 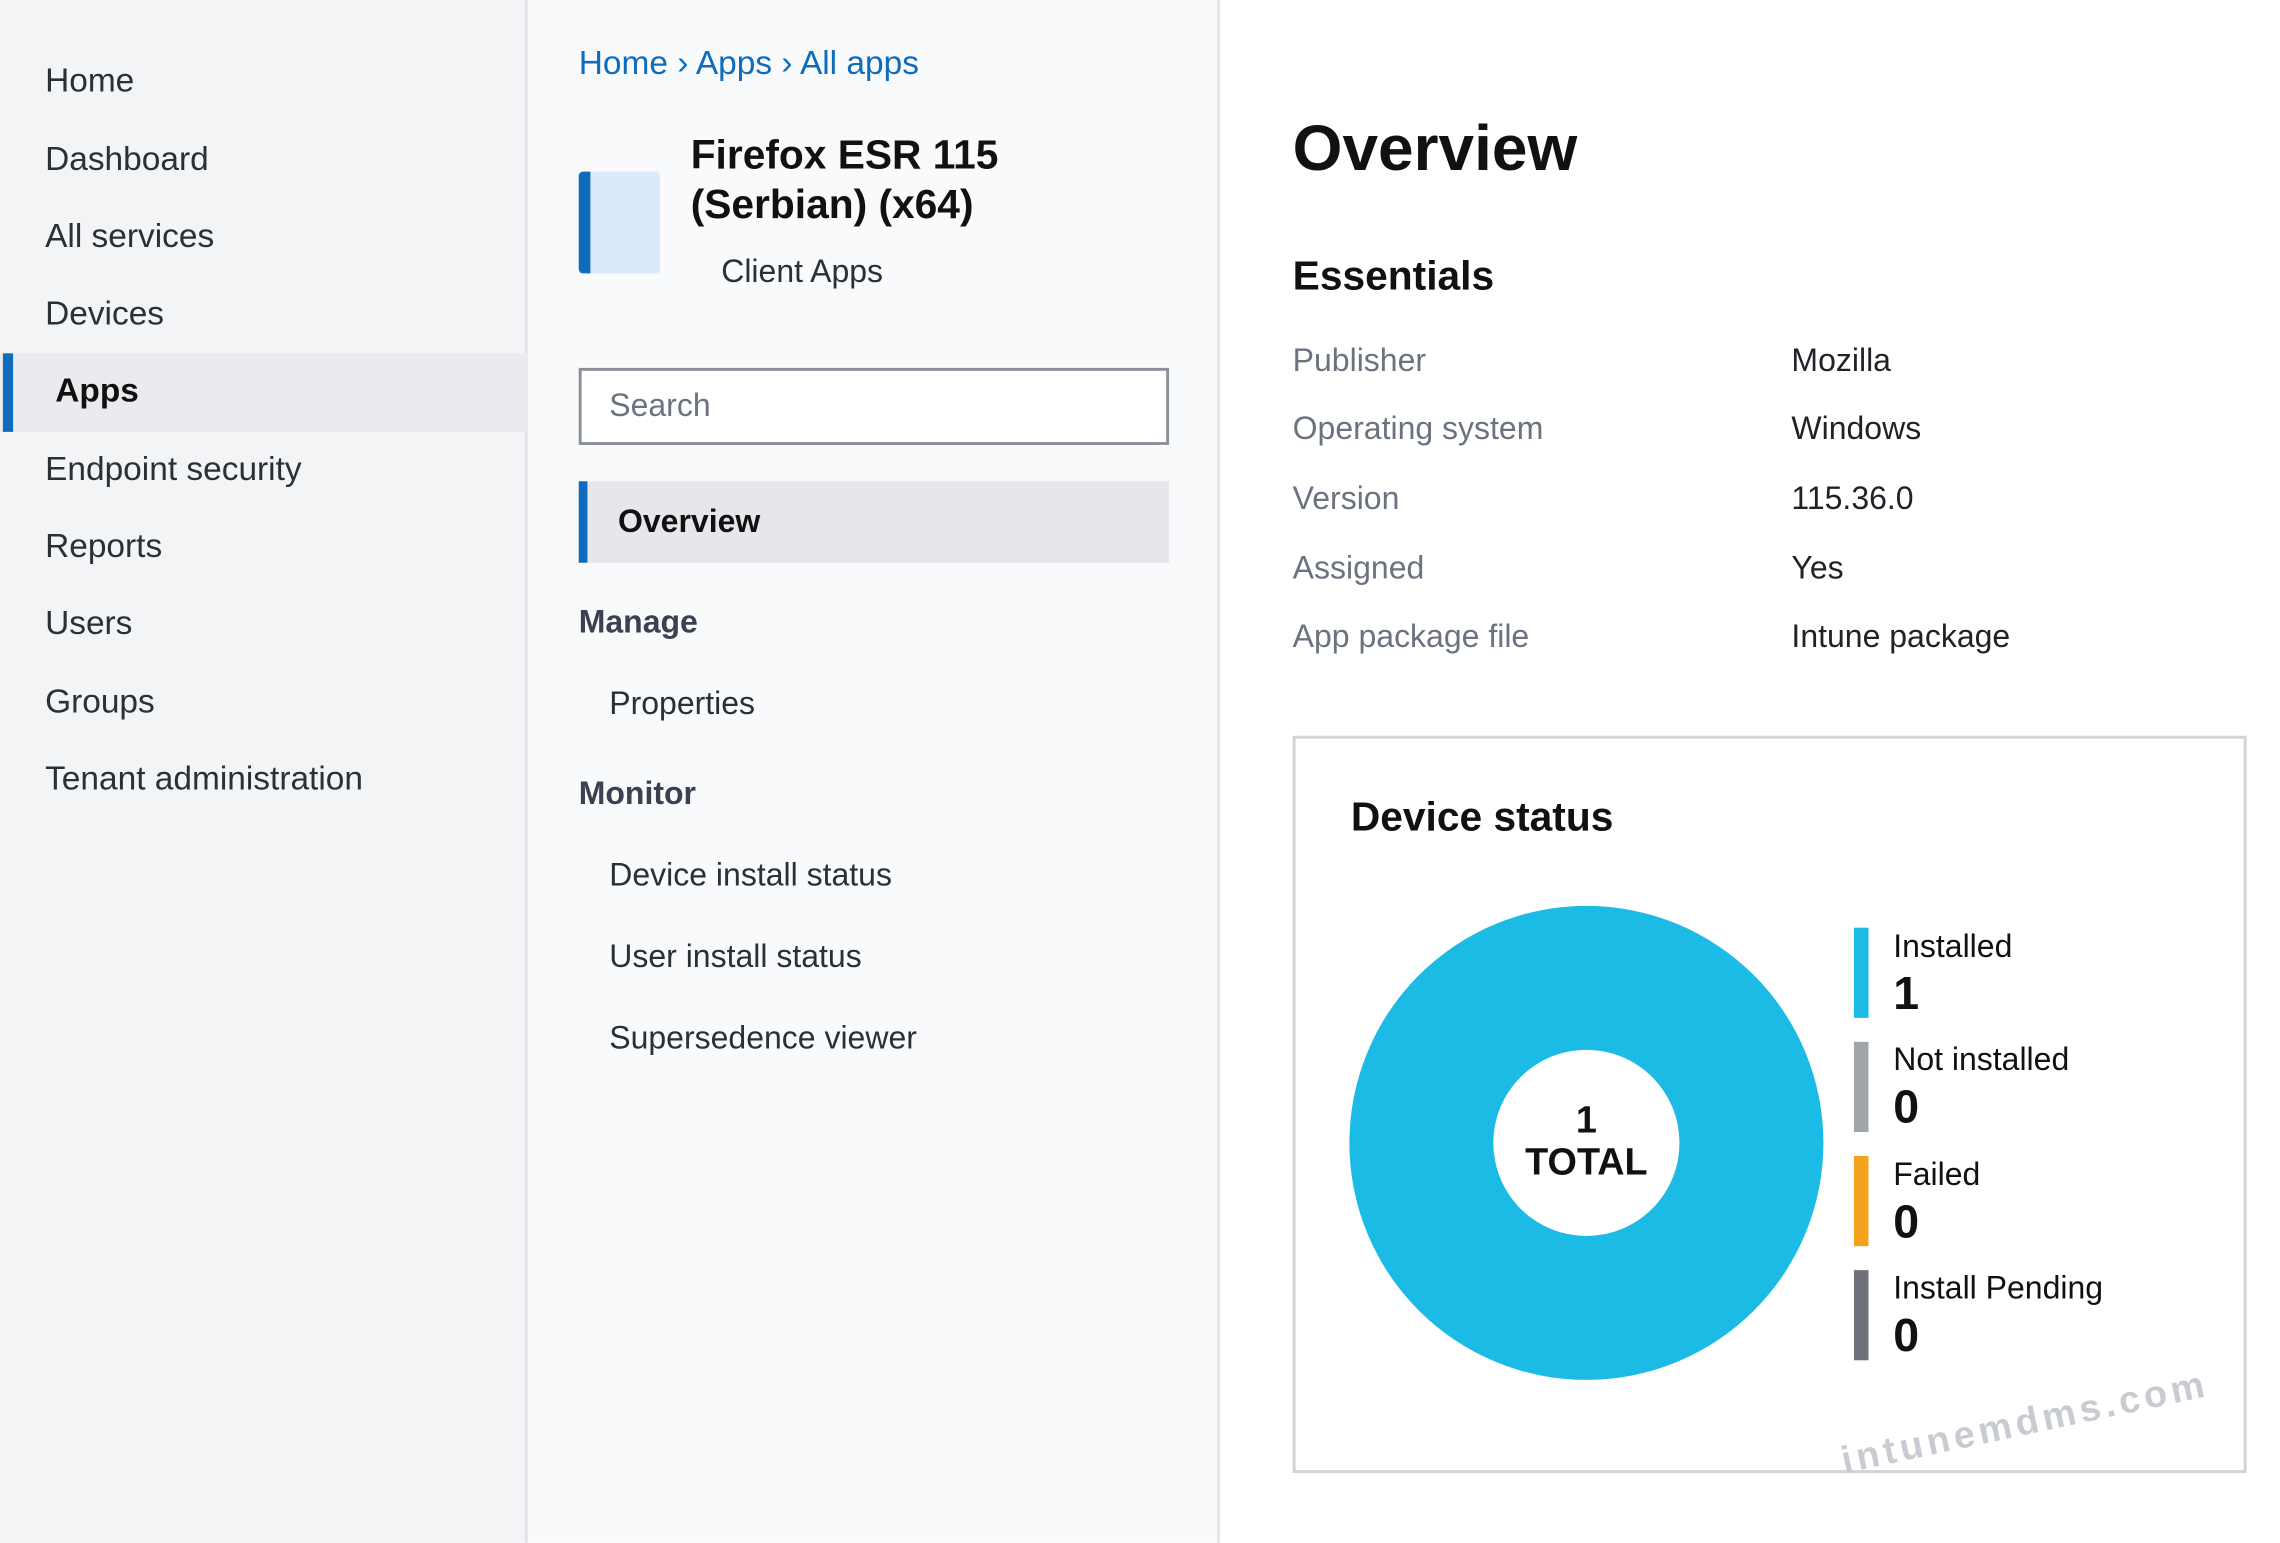 I want to click on essentials-value: 115.36.0, so click(x=1852, y=498).